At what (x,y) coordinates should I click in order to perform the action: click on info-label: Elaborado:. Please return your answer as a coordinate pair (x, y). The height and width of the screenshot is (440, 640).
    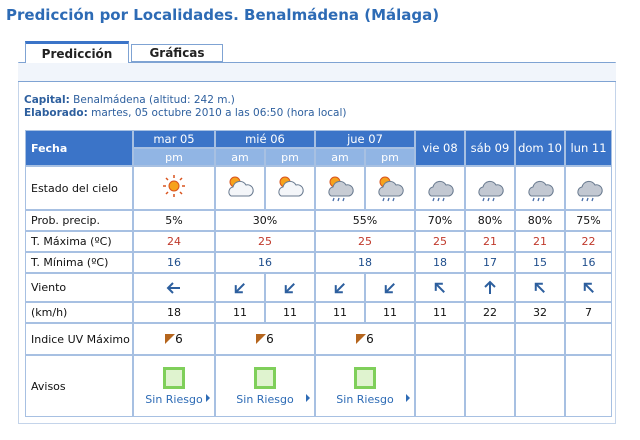
    Looking at the image, I should click on (56, 113).